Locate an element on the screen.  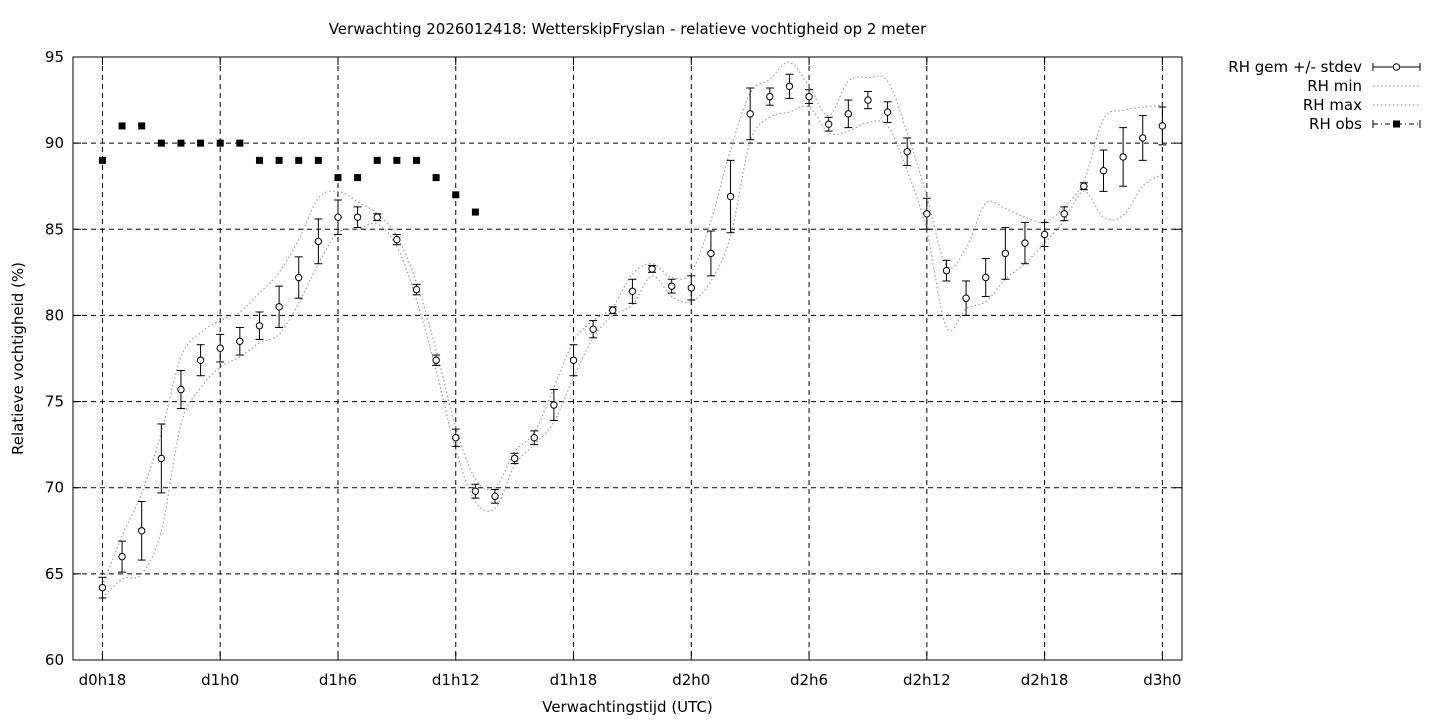
x-tick-label: d1h18 is located at coordinates (574, 680).